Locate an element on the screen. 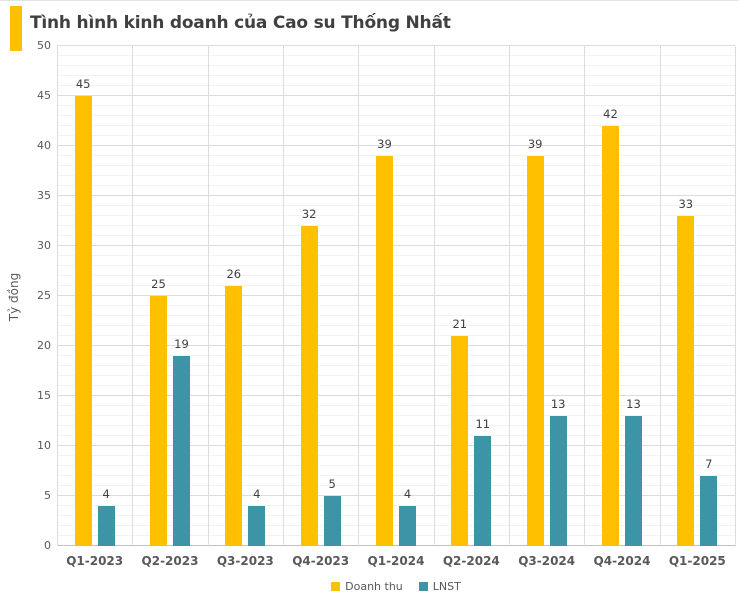  chart-legend: Doanh thu LNST is located at coordinates (396, 586).